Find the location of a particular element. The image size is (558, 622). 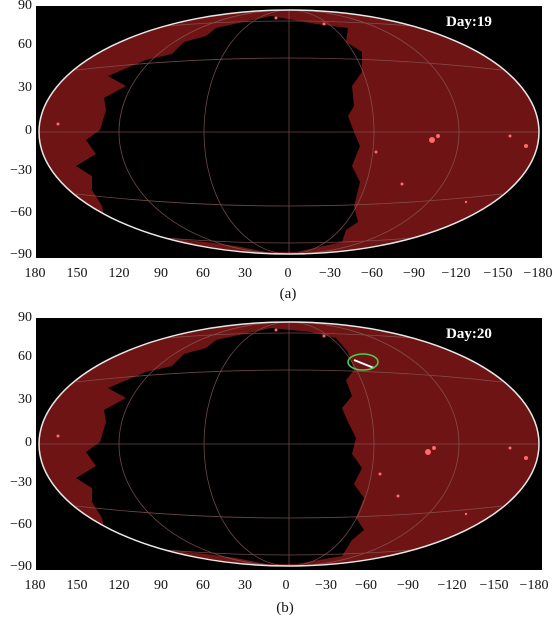

day-label: Day:20 is located at coordinates (469, 334).